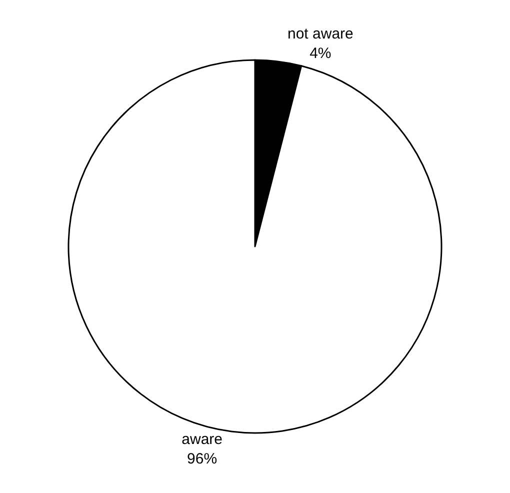  Describe the element at coordinates (321, 53) in the screenshot. I see `data-label: 4%` at that location.